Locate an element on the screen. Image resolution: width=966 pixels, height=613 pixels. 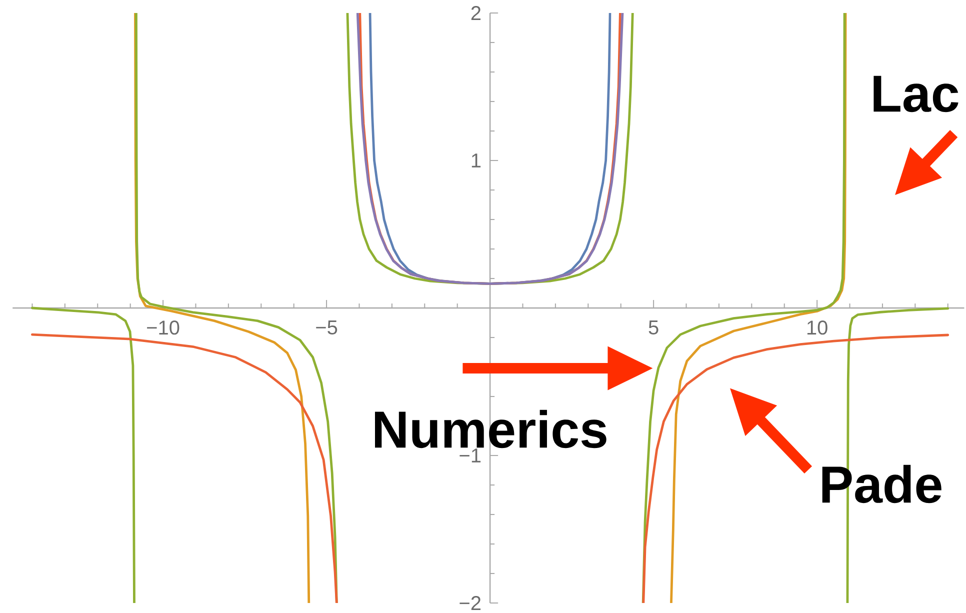
x-tick-label: −10 is located at coordinates (163, 327).